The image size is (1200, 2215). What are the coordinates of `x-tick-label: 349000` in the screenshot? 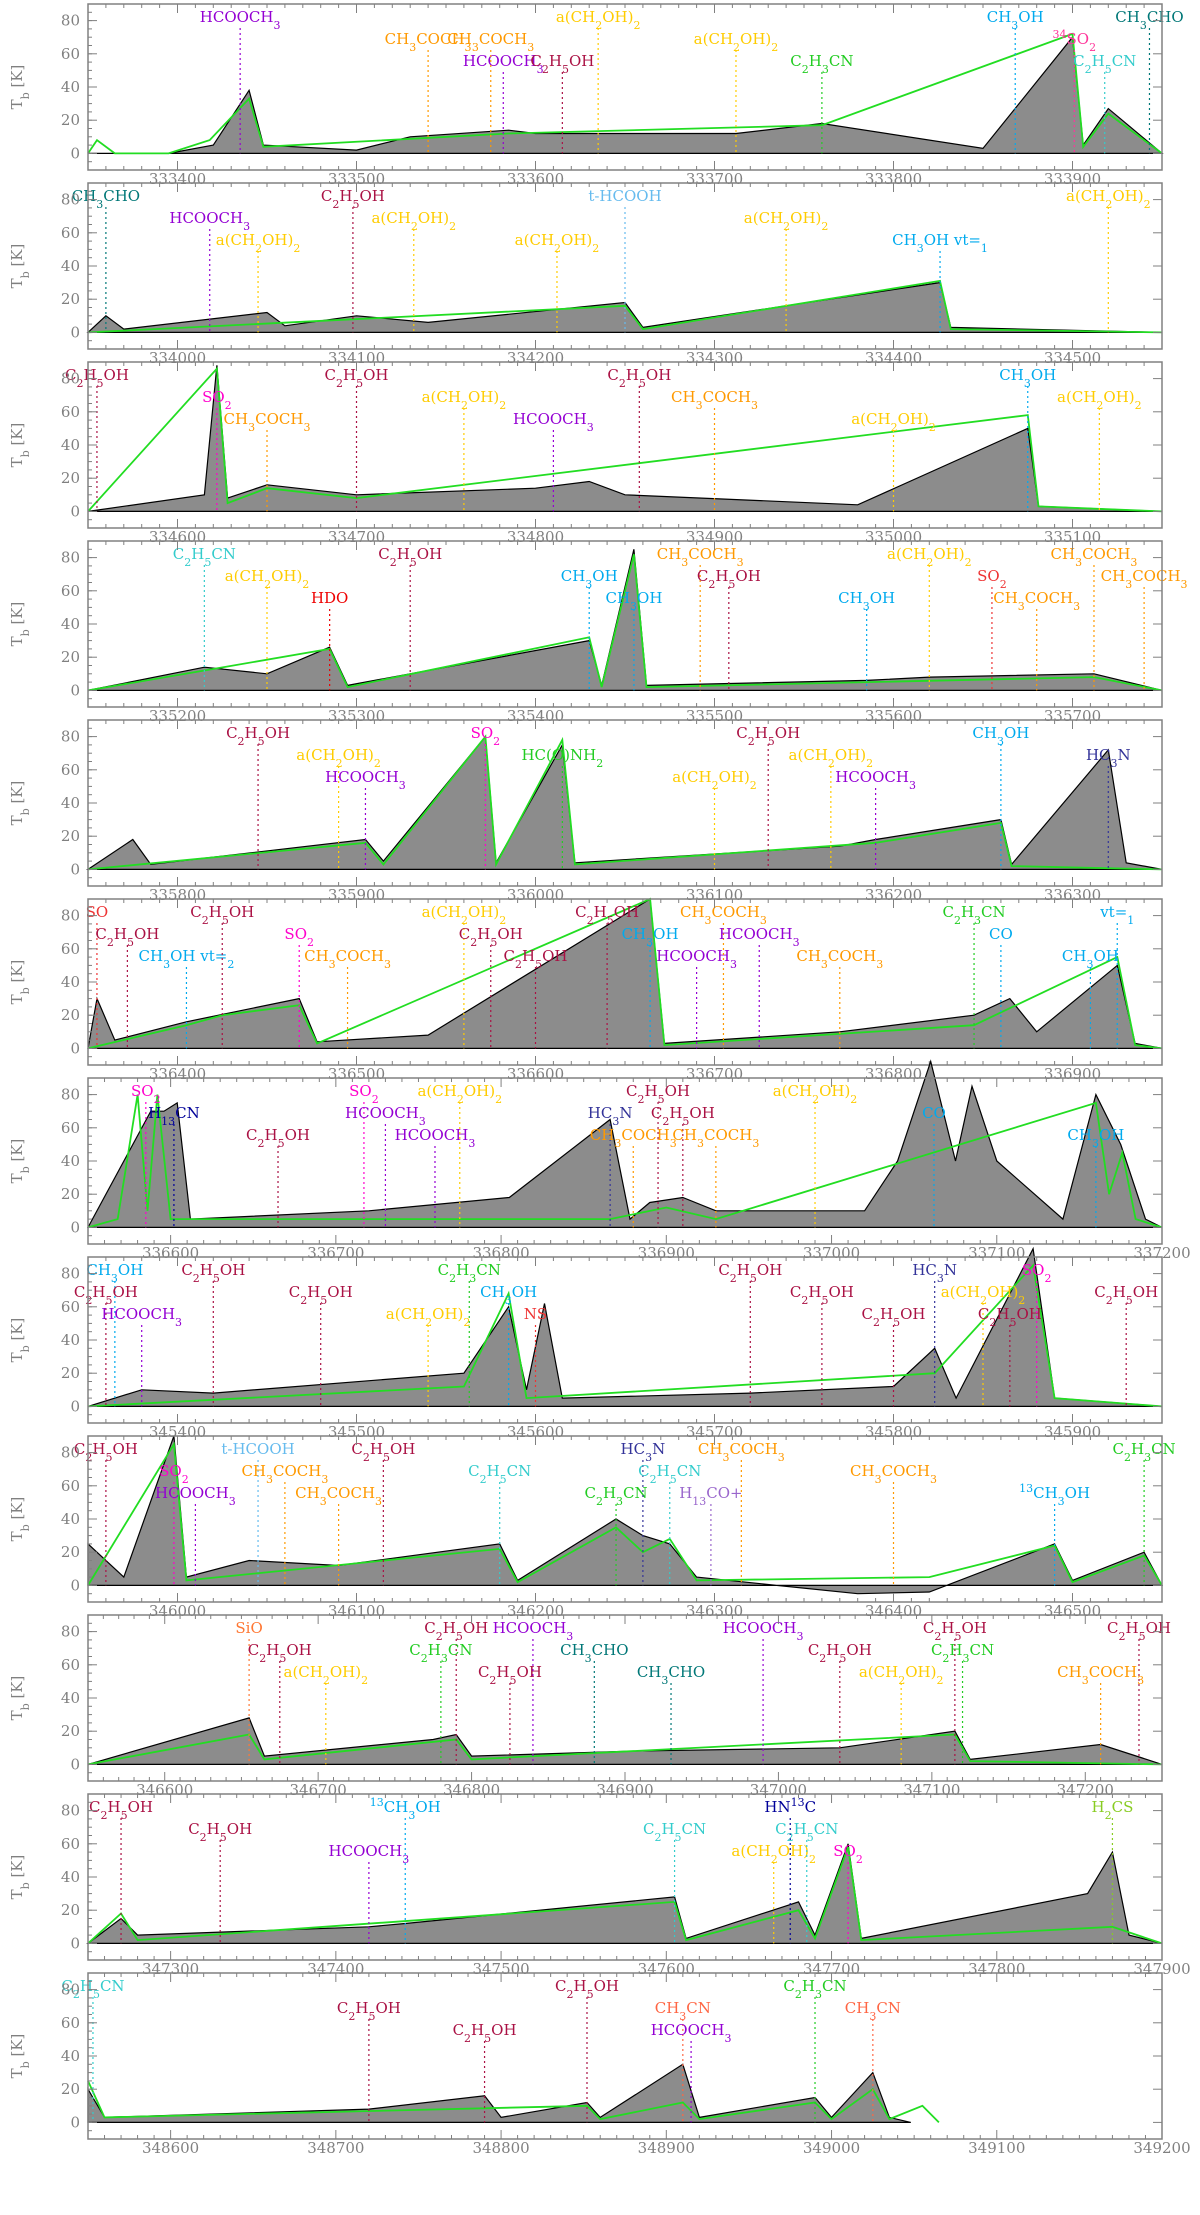 It's located at (831, 2148).